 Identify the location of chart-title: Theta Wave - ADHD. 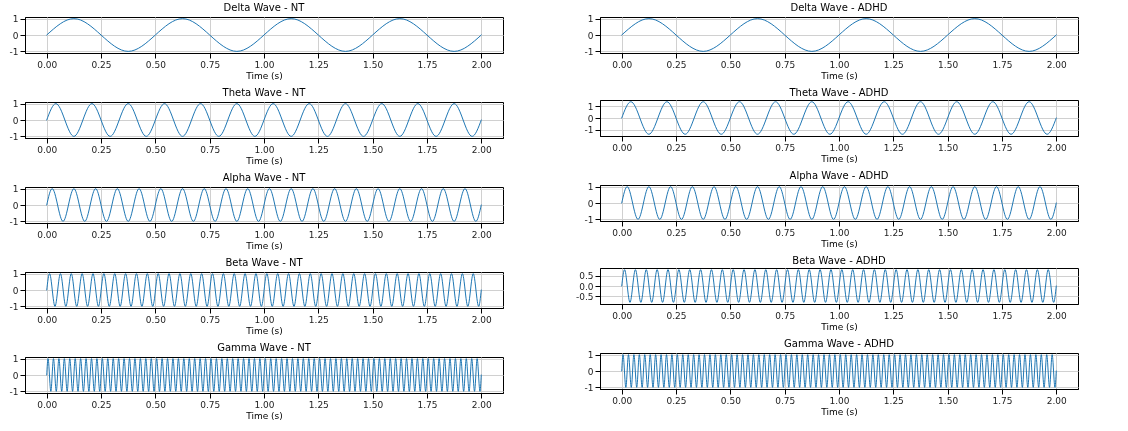
(838, 92).